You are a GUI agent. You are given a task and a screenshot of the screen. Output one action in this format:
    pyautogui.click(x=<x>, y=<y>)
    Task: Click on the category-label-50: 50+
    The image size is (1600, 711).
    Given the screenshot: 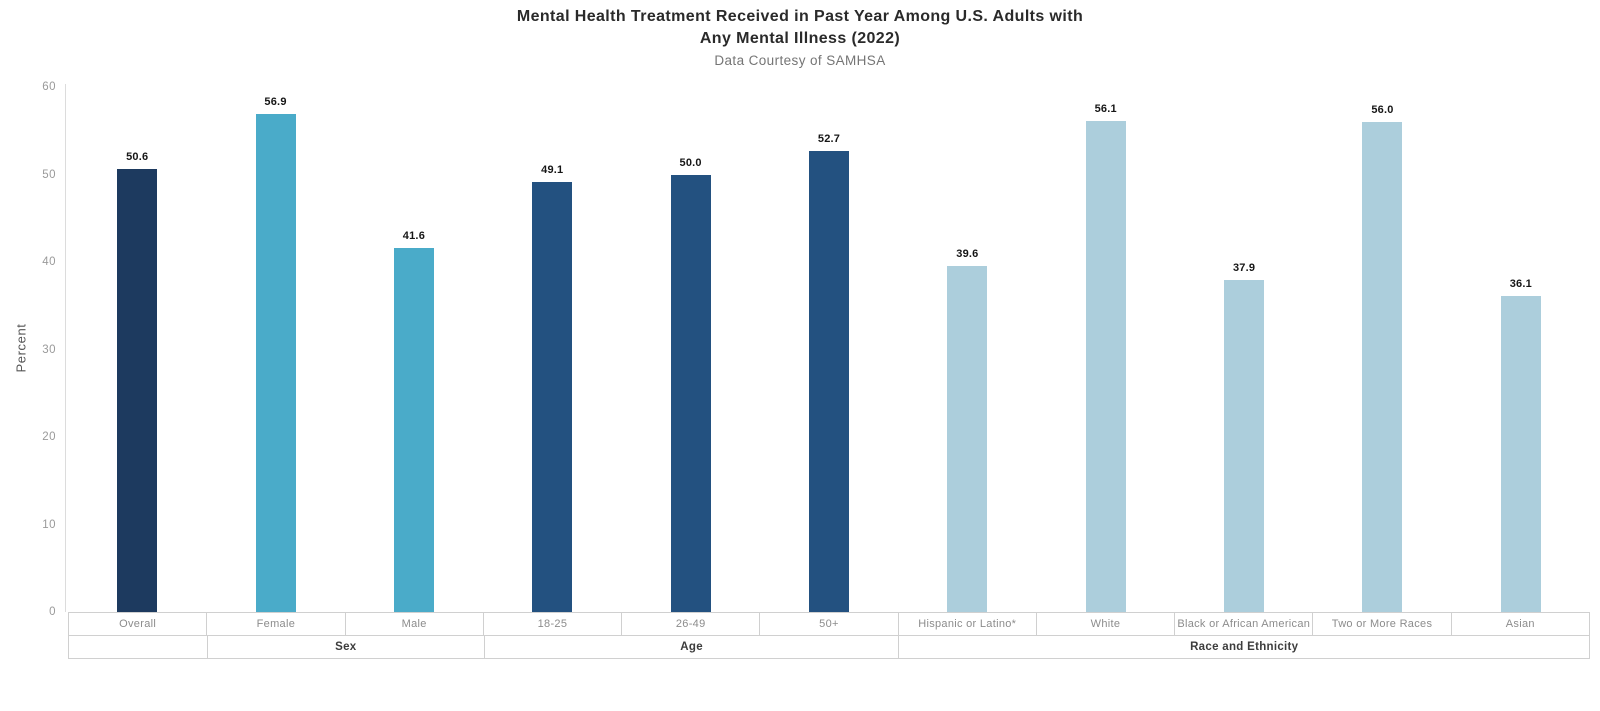 What is the action you would take?
    pyautogui.click(x=828, y=624)
    